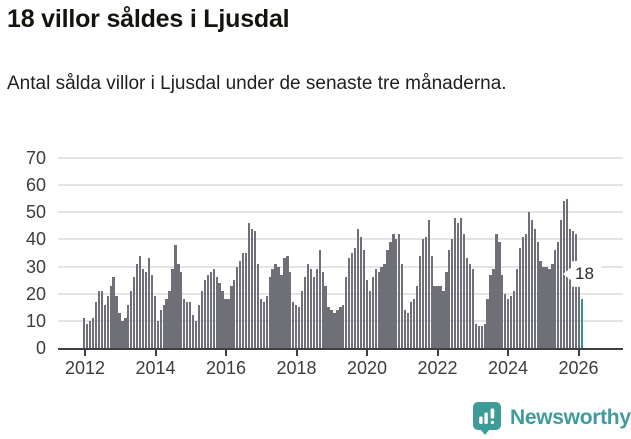 This screenshot has width=631, height=439. What do you see at coordinates (567, 274) in the screenshot?
I see `annotation-pointer-icon` at bounding box center [567, 274].